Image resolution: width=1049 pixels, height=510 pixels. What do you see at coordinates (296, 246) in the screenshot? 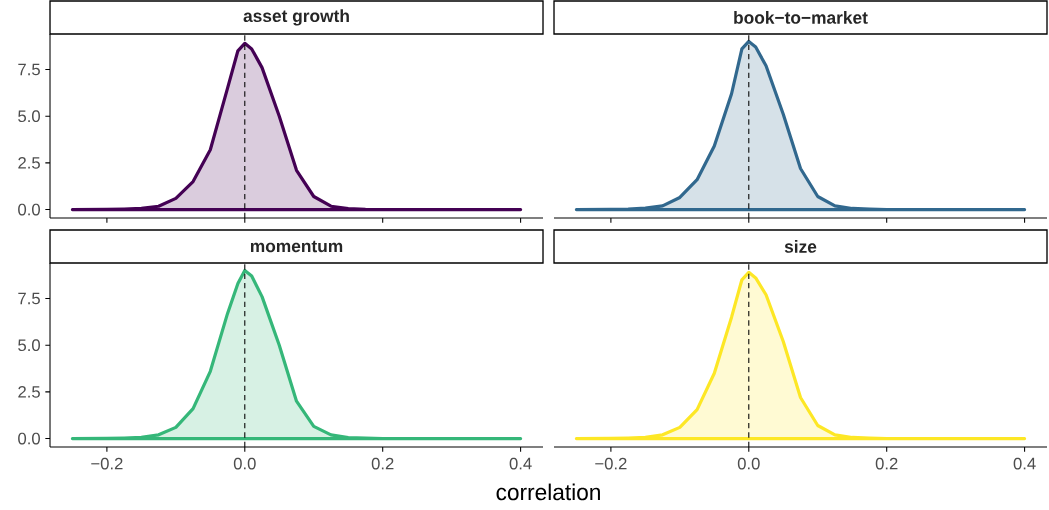
I see `chart-title: momentum` at bounding box center [296, 246].